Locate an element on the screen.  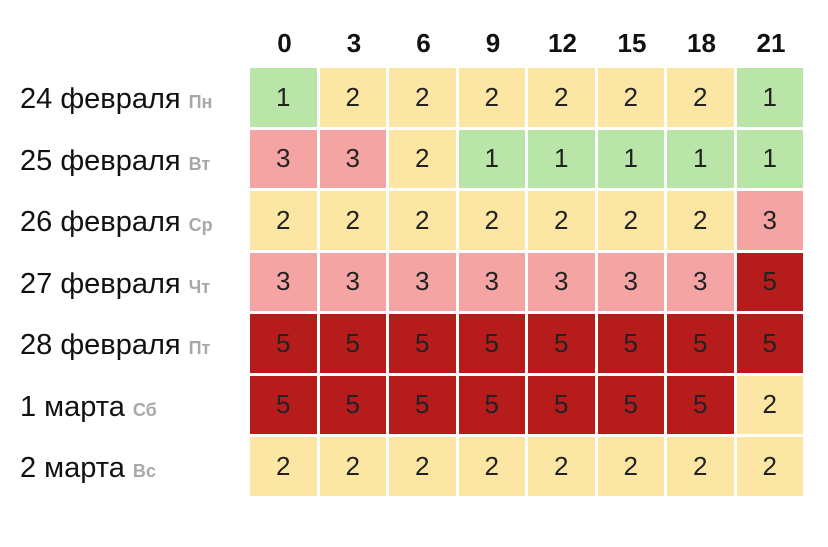
row-label: 27 февраля Чт is located at coordinates (115, 284).